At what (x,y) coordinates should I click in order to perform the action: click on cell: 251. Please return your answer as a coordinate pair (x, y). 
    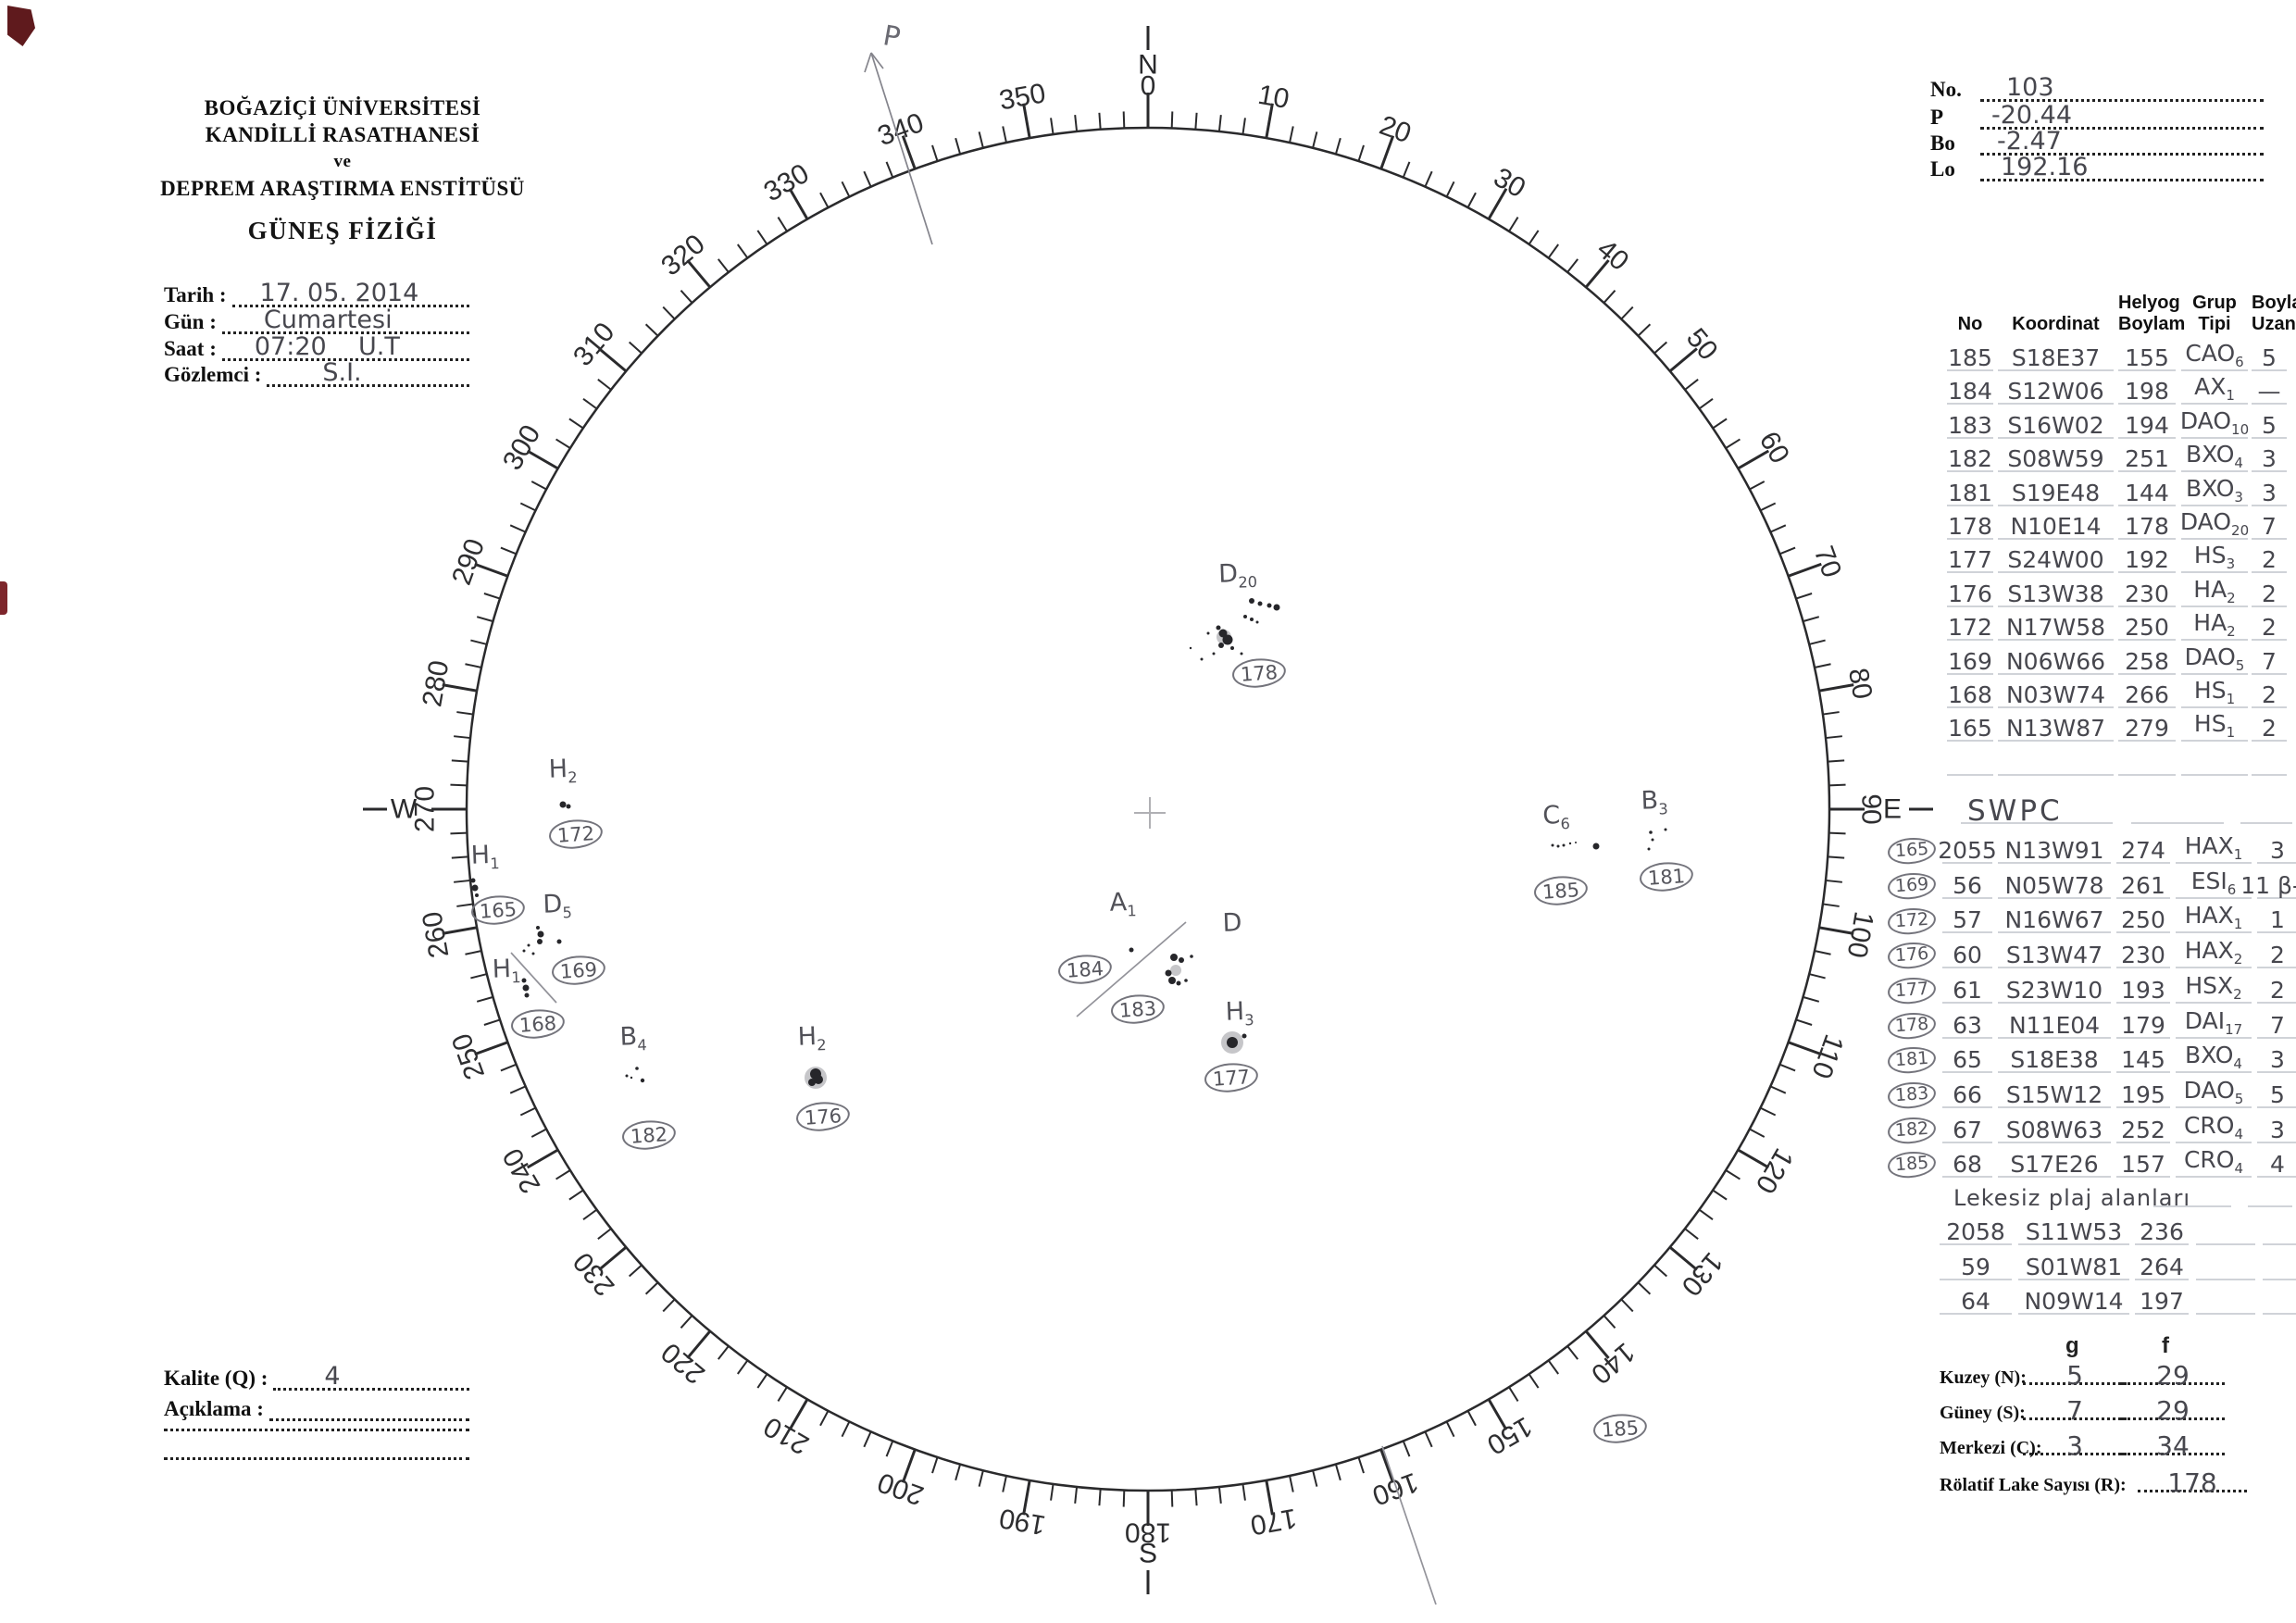
    Looking at the image, I should click on (2147, 456).